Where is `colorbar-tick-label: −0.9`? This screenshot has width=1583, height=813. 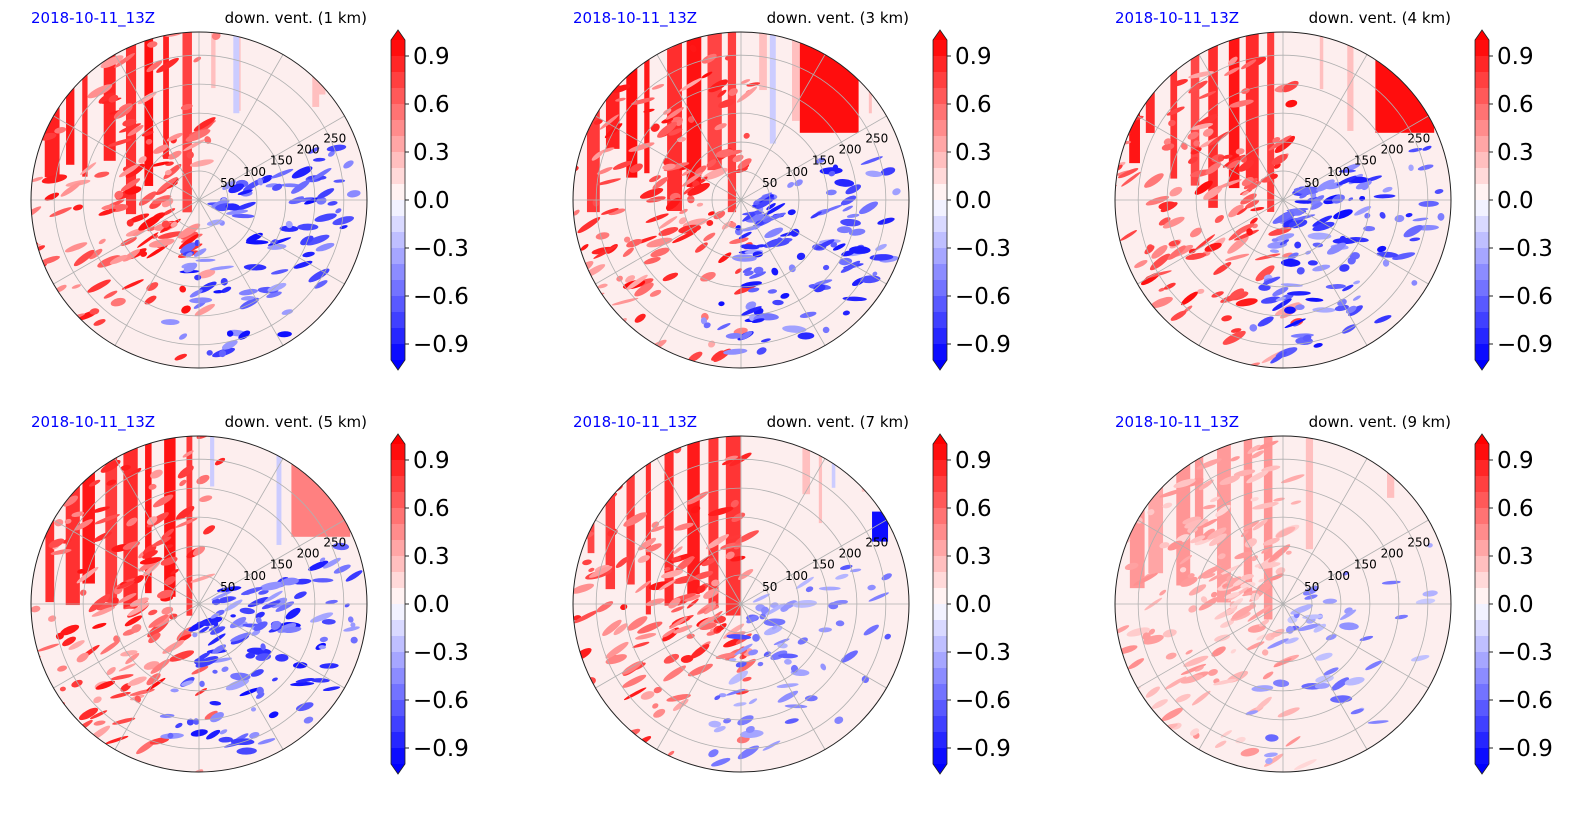
colorbar-tick-label: −0.9 is located at coordinates (983, 749).